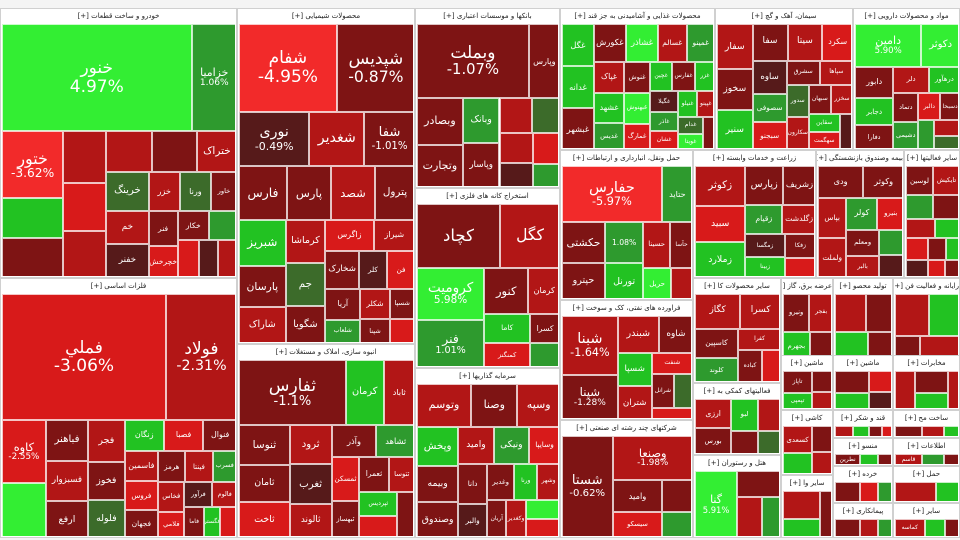  I want to click on sector-header: سایر وا [+], so click(807, 483).